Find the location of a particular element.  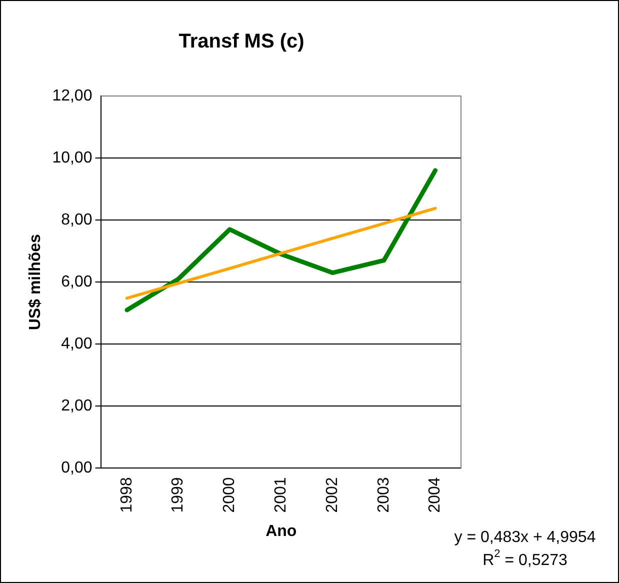

x-tick-label: 2002 is located at coordinates (332, 495).